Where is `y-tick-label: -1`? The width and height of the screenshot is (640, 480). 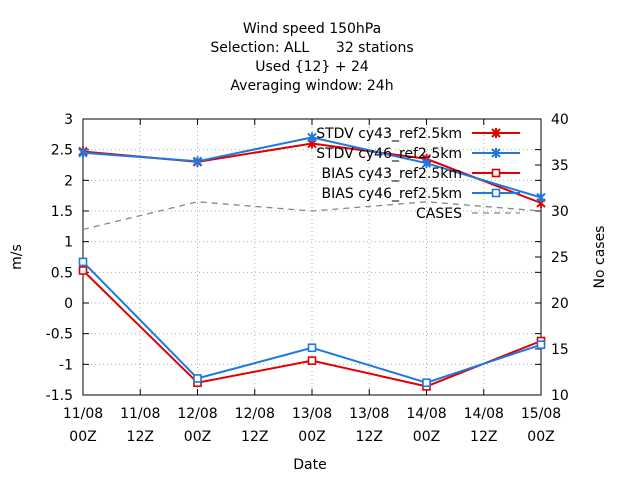 y-tick-label: -1 is located at coordinates (66, 365).